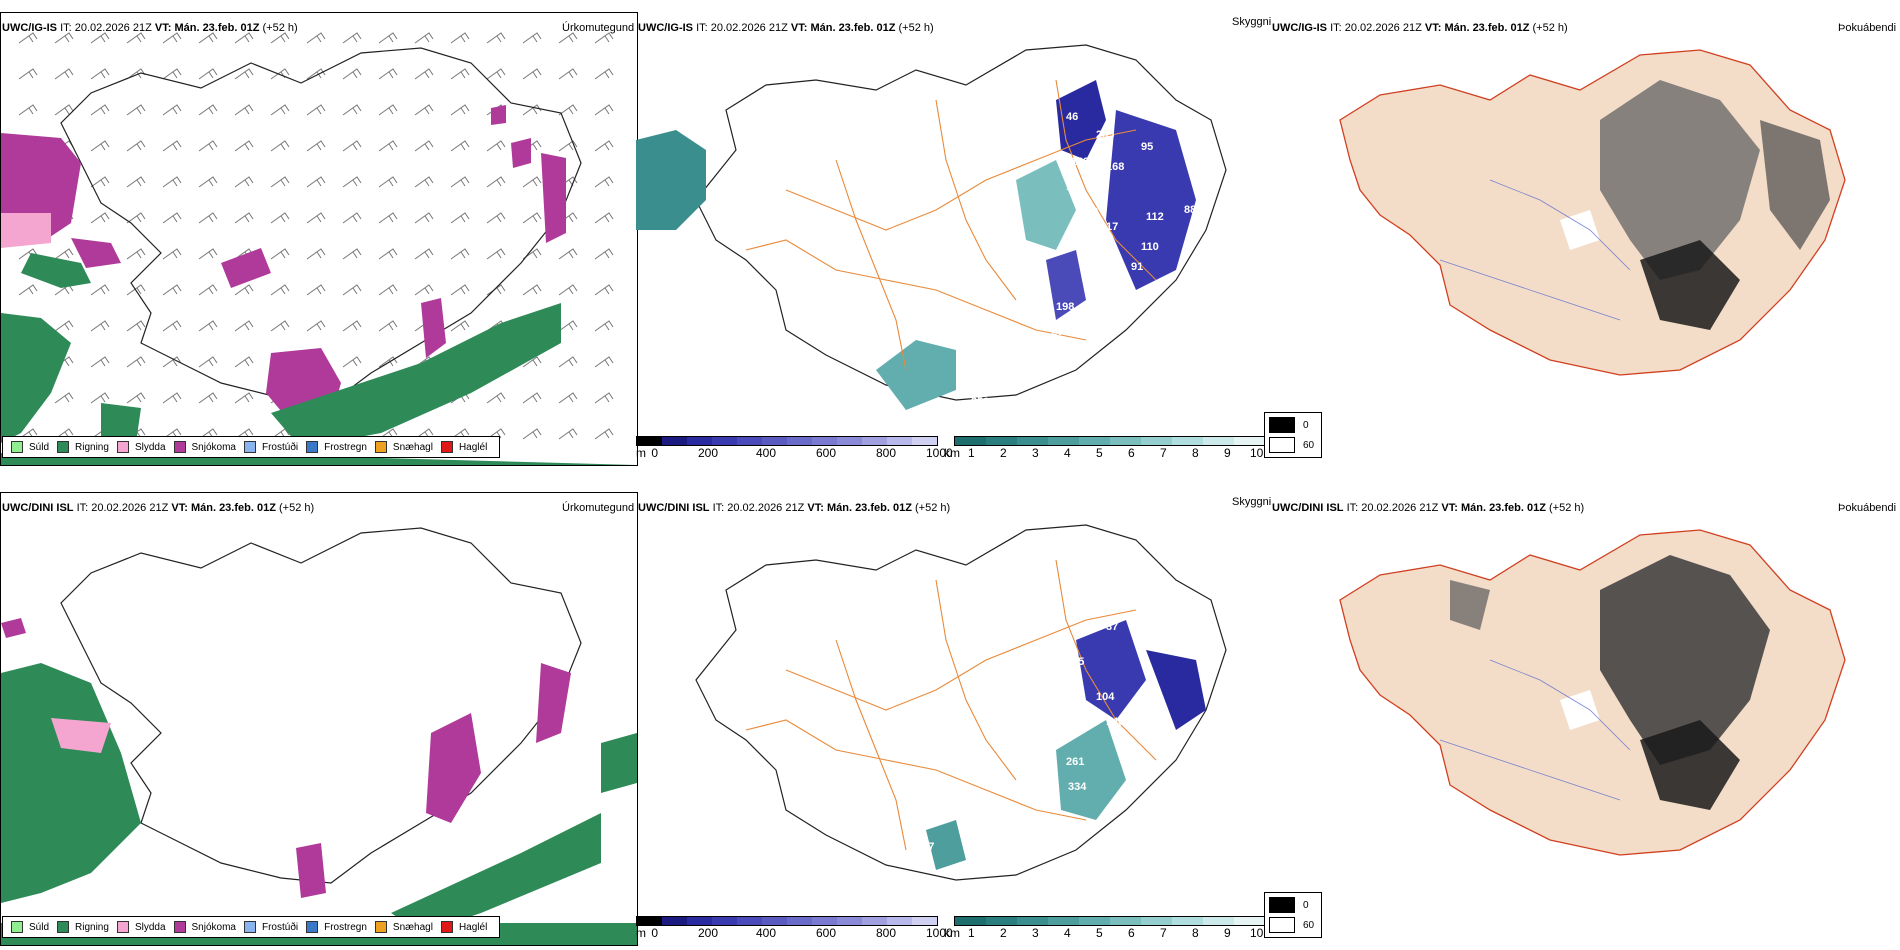 Image resolution: width=1900 pixels, height=950 pixels. I want to click on visibility-km-ticks-row2: km 1 2 3 4 5 6 7 8 9 10, so click(1104, 933).